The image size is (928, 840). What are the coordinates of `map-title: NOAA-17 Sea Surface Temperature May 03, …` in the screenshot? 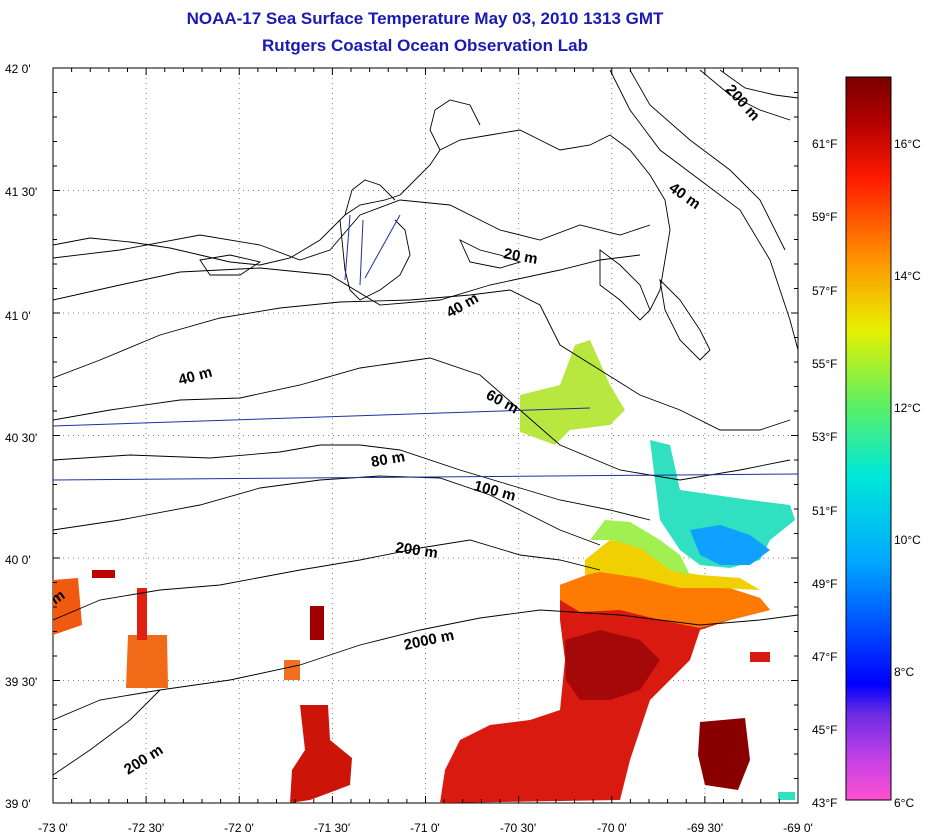 It's located at (425, 18).